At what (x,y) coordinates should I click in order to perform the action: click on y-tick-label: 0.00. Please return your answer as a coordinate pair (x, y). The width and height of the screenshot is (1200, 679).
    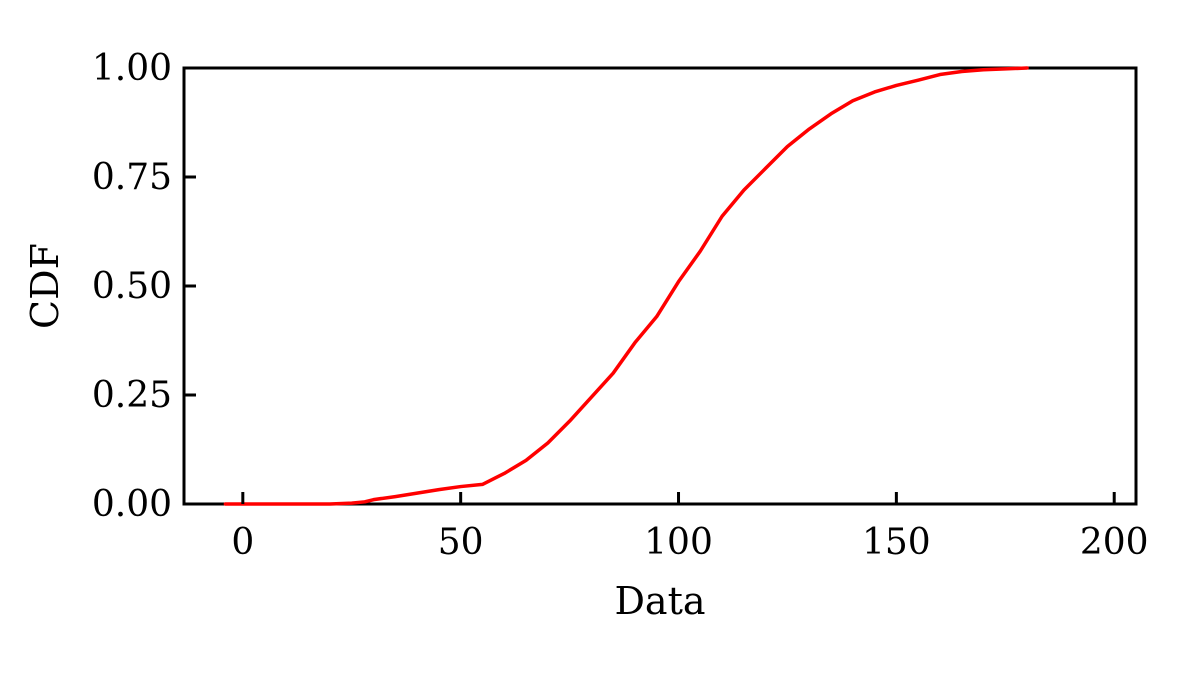
    Looking at the image, I should click on (132, 504).